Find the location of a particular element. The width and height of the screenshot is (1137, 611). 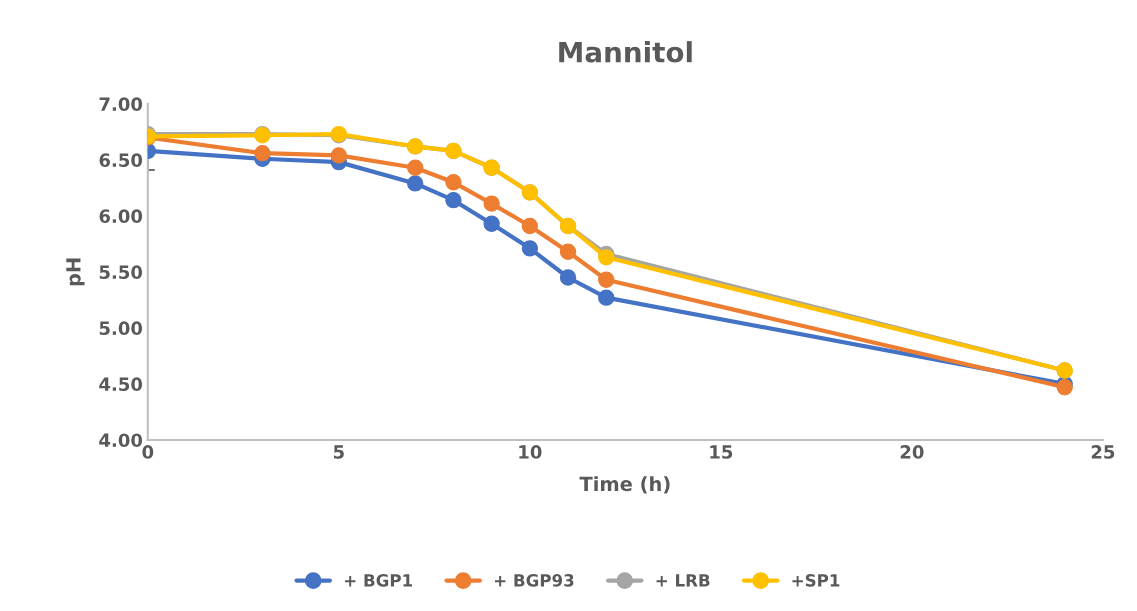

y-tick-label: 6.50 is located at coordinates (121, 160).